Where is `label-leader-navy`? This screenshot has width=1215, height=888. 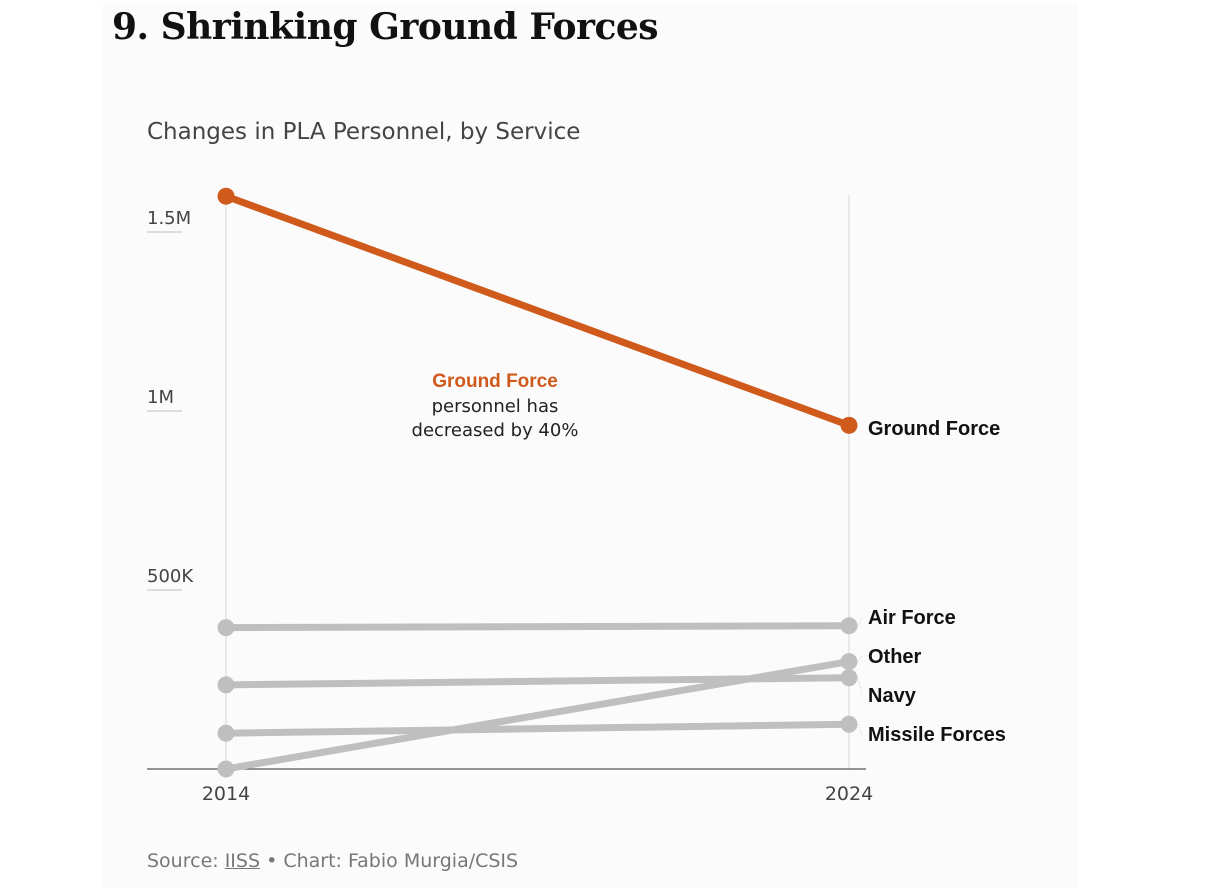 label-leader-navy is located at coordinates (860, 686).